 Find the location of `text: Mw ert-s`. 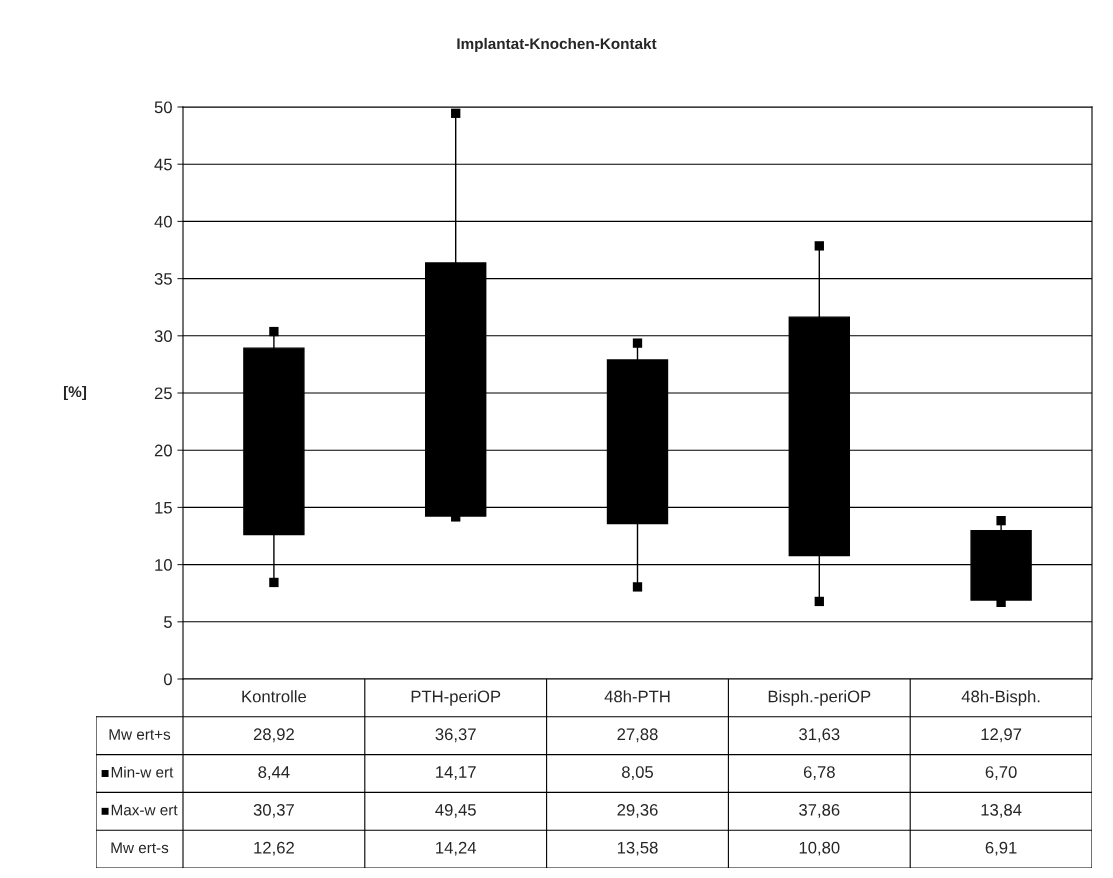

text: Mw ert-s is located at coordinates (140, 848).